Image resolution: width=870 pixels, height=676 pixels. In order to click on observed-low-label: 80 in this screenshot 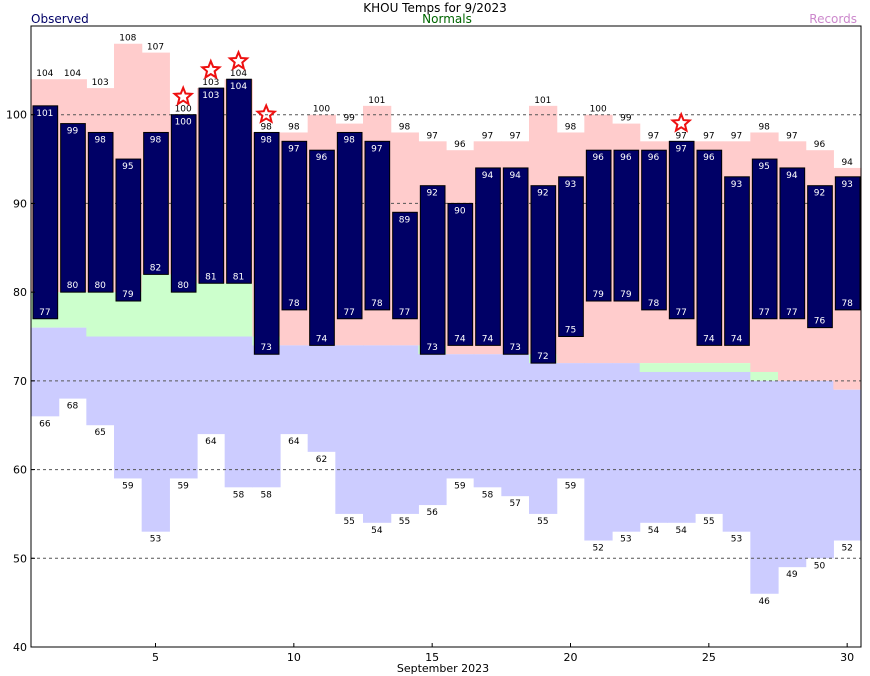, I will do `click(100, 286)`.